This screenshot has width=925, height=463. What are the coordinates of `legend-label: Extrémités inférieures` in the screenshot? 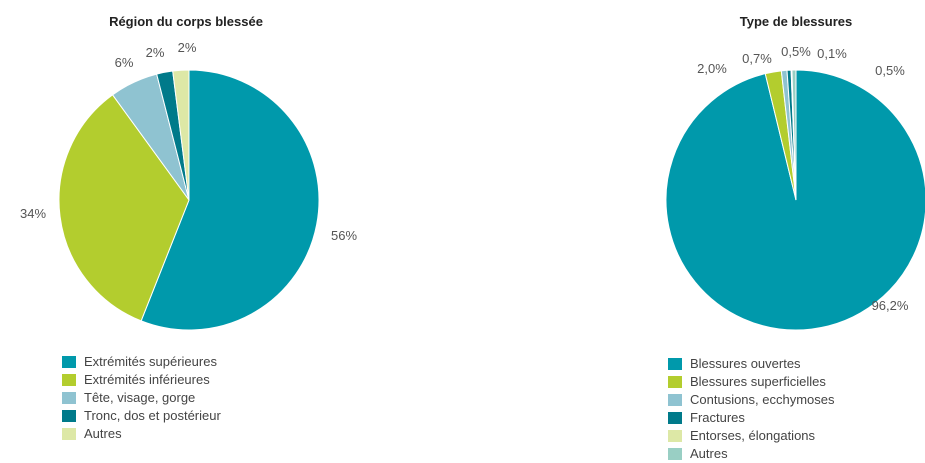 It's located at (147, 379).